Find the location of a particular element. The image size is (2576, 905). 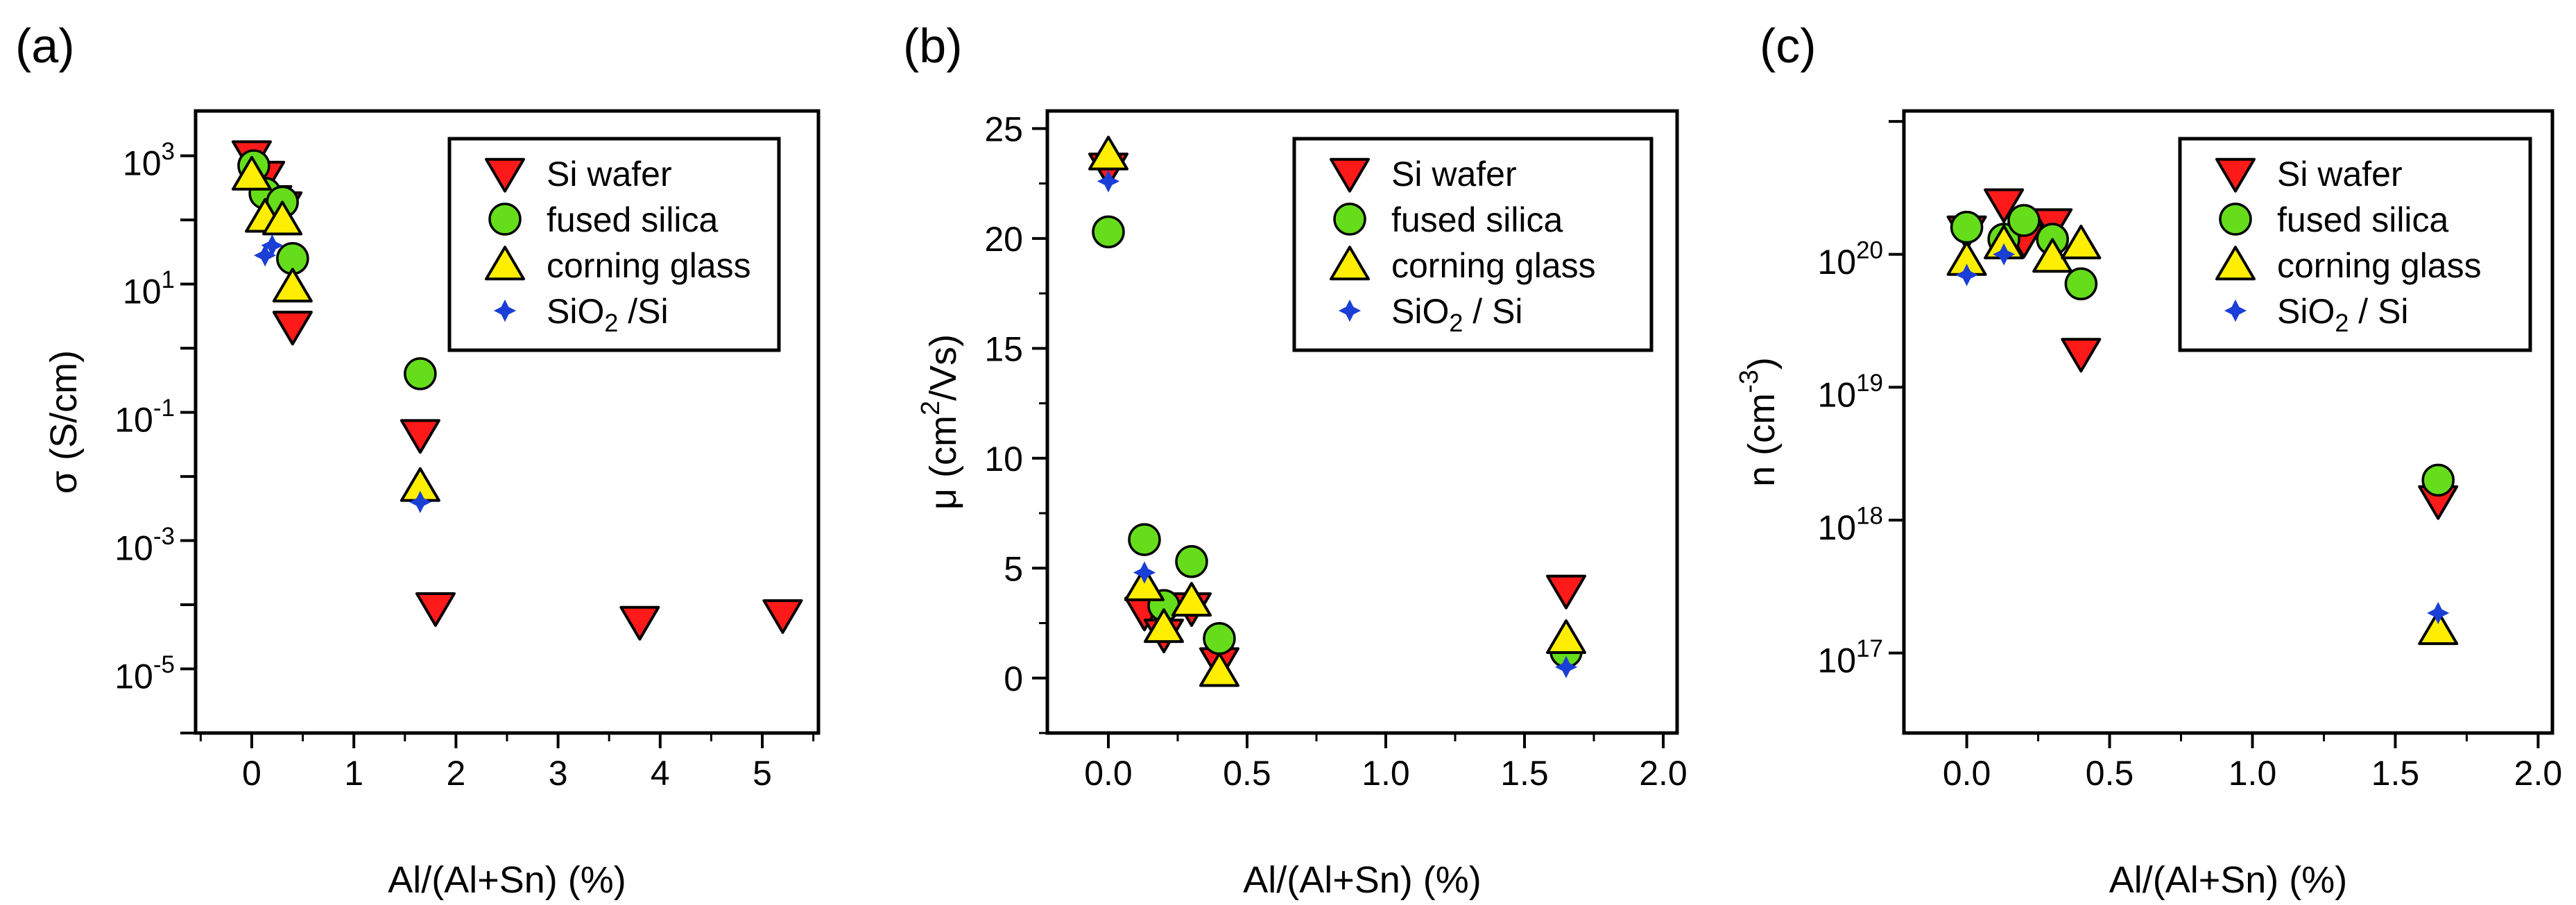

y-tick-label: 10 is located at coordinates (1003, 459).